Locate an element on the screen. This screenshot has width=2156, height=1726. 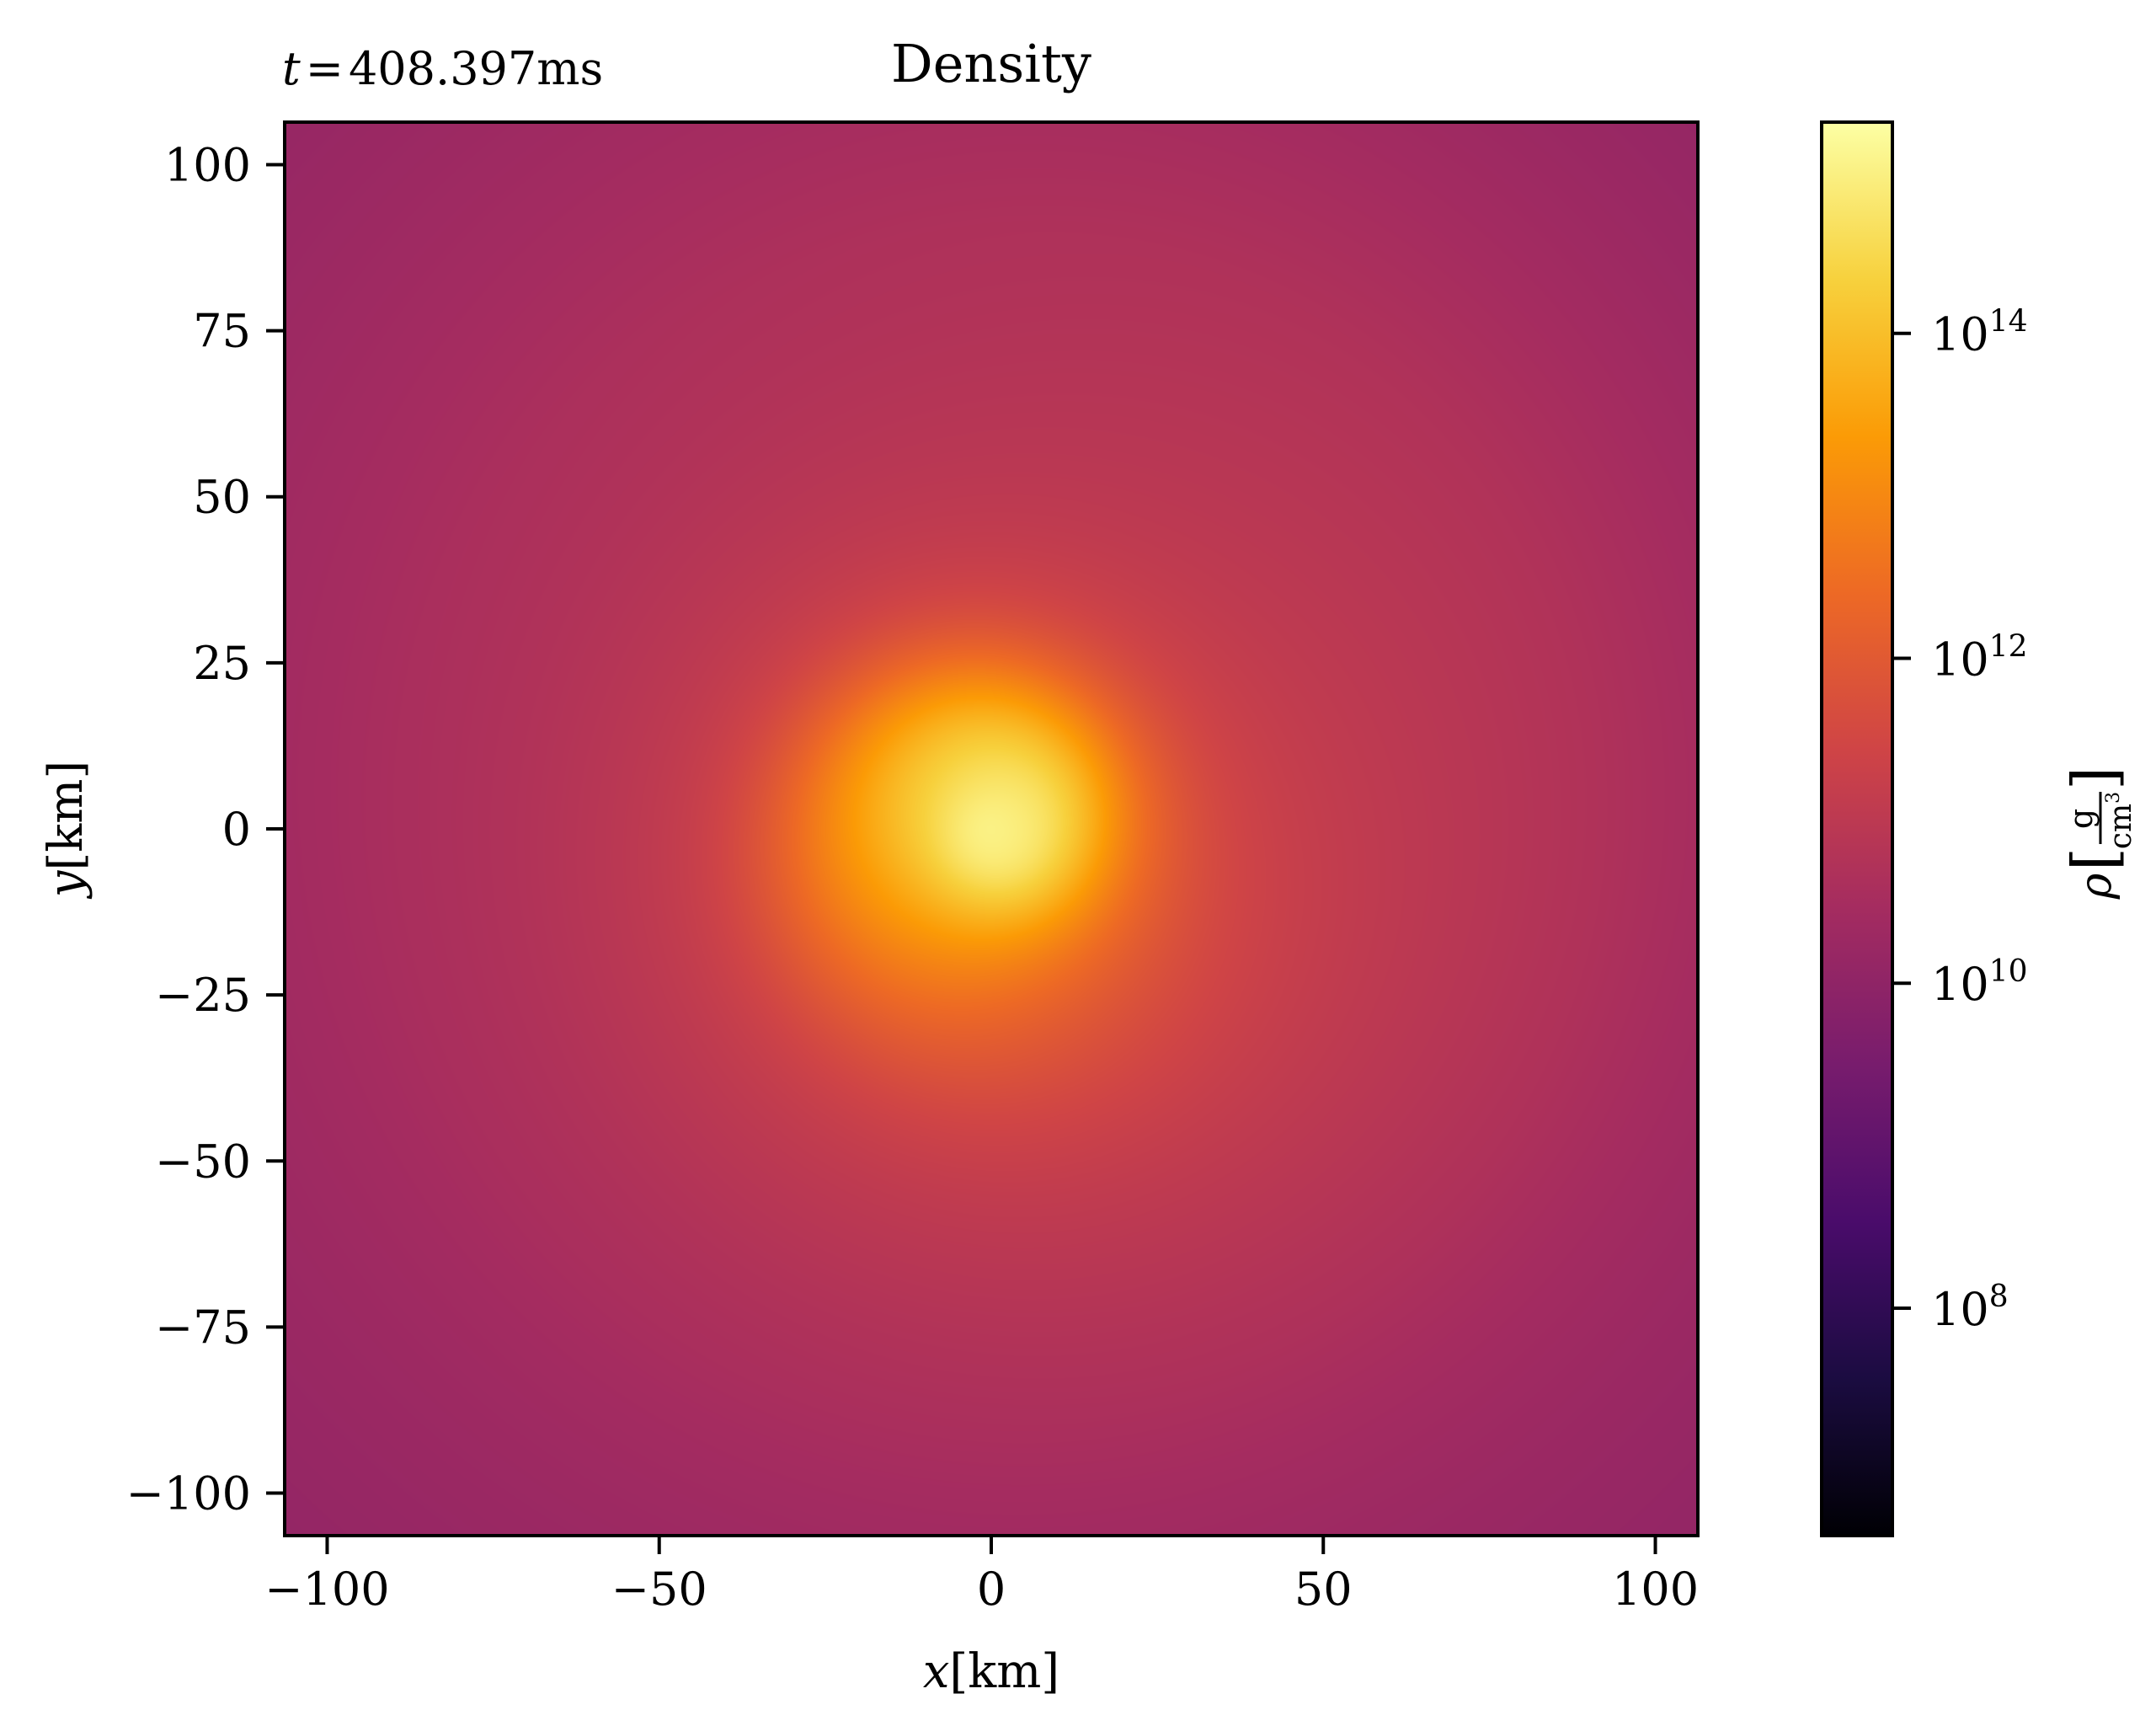
colorbar-tick-label: 1014 is located at coordinates (1980, 333).